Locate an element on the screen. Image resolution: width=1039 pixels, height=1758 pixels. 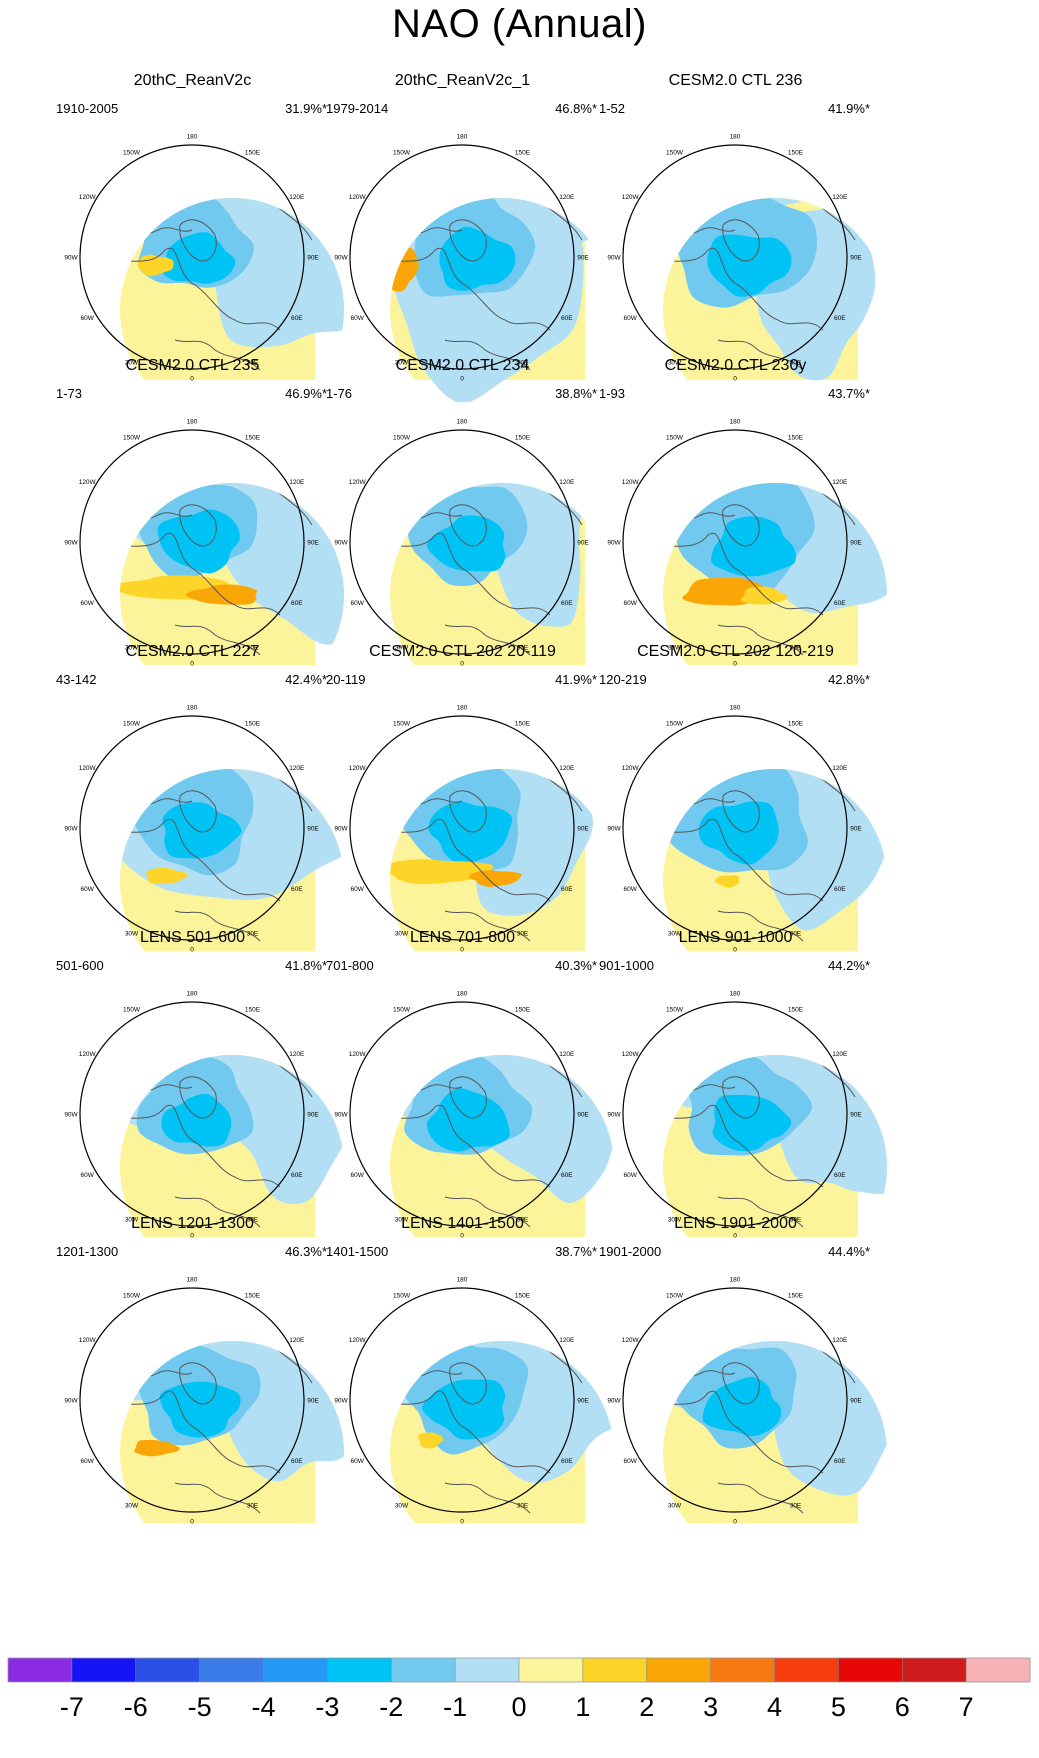
colorbar-tick-label: 2 is located at coordinates (646, 1707).